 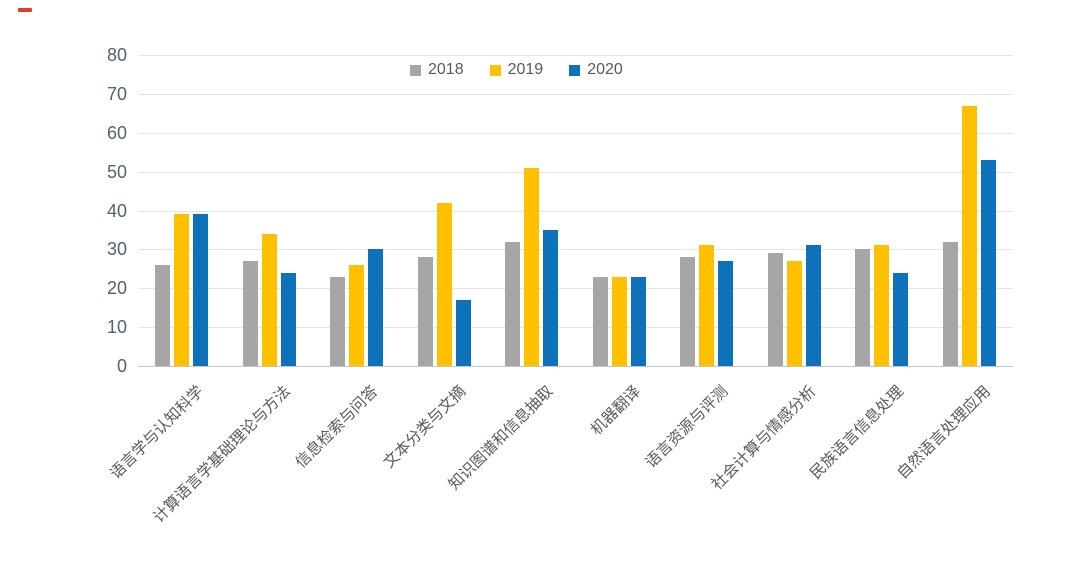 What do you see at coordinates (575, 366) in the screenshot?
I see `x-axis-line` at bounding box center [575, 366].